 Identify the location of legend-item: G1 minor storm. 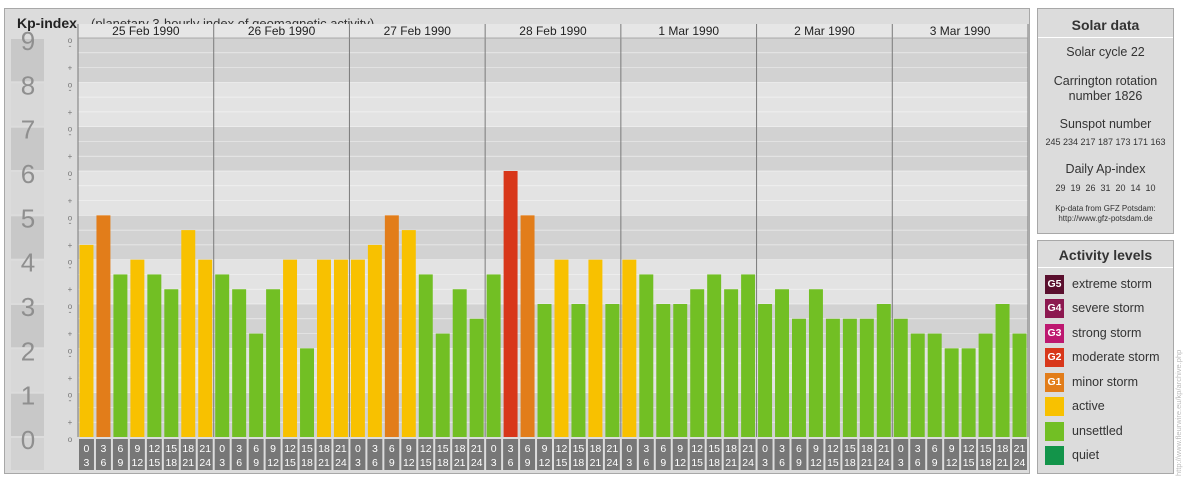
(1109, 383).